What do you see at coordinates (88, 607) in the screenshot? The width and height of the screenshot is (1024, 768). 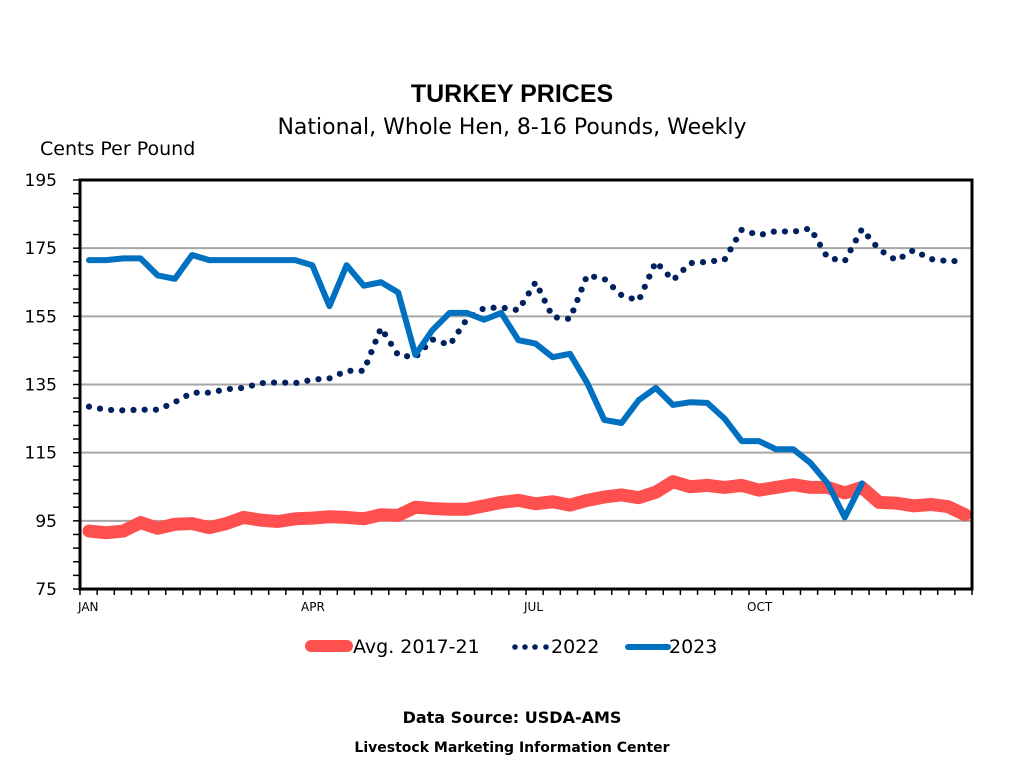 I see `x-tick-label: JAN` at bounding box center [88, 607].